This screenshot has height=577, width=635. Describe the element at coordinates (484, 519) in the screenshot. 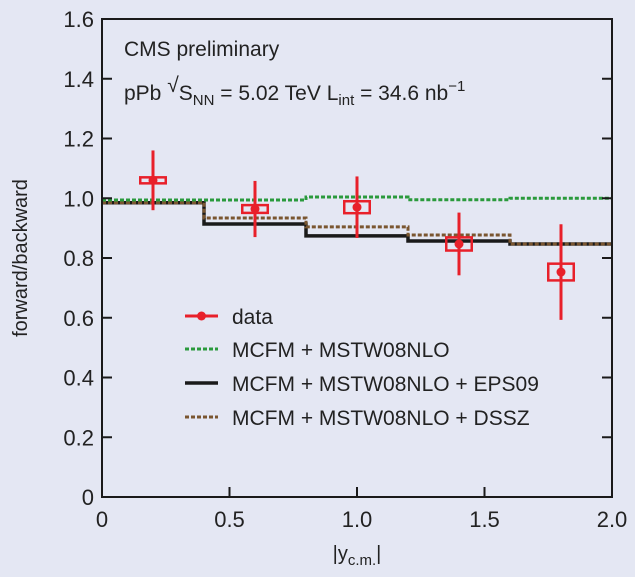

I see `x-tick-label: 1.5` at that location.